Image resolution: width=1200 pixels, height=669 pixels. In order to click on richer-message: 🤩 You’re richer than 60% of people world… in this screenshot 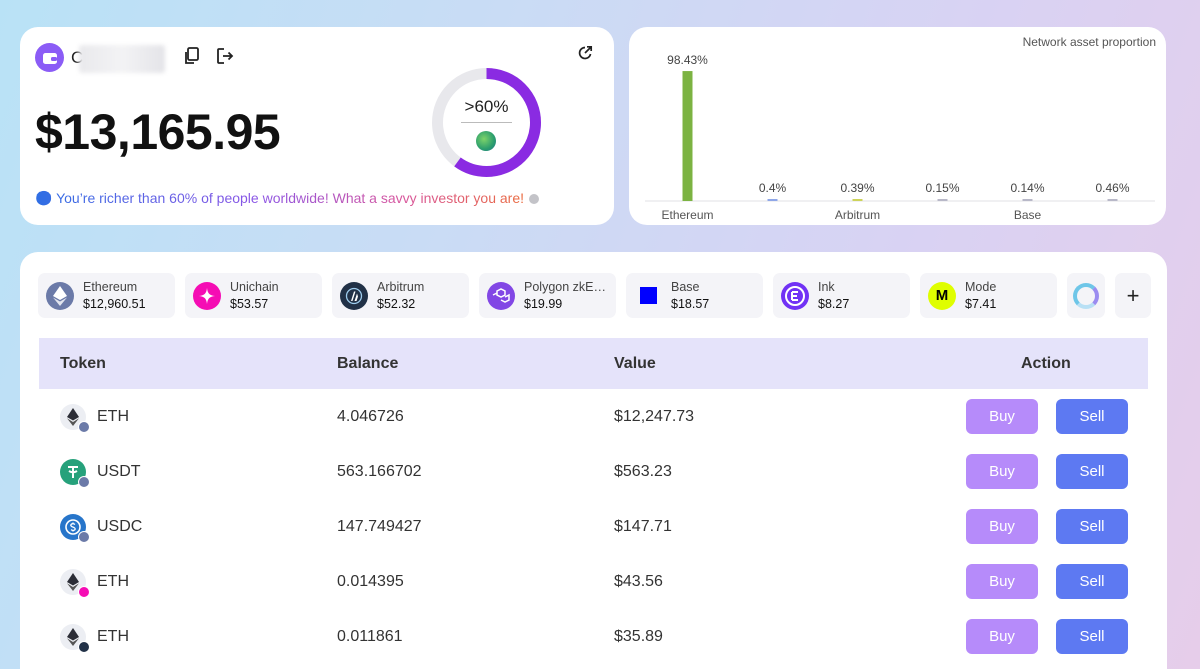, I will do `click(287, 198)`.